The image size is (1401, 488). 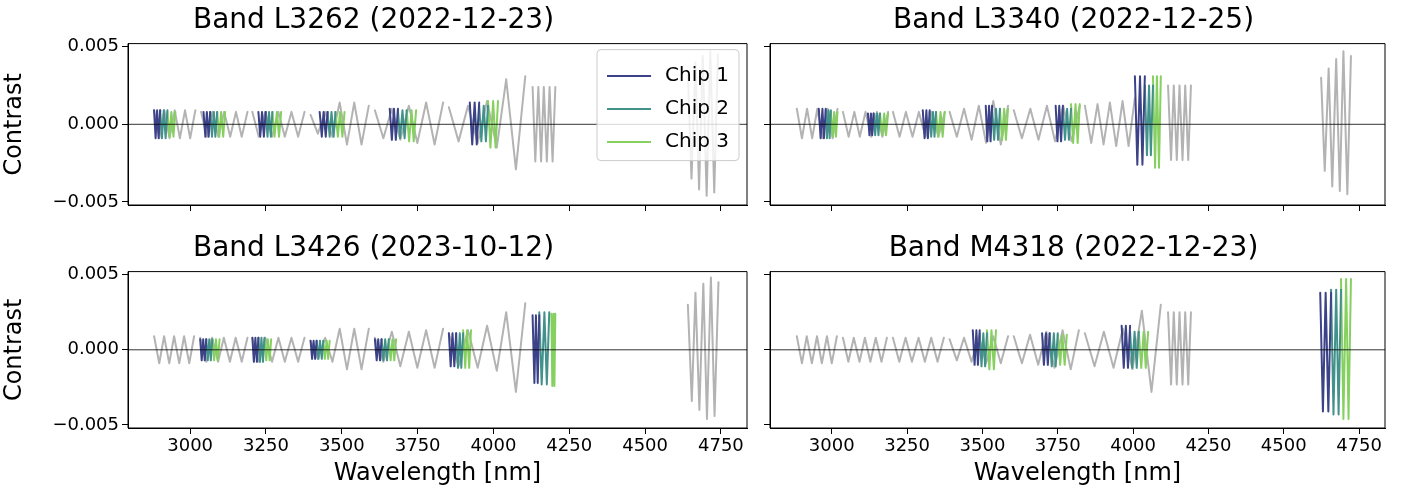 I want to click on chart-title: Band L3340 (2022-12-25), so click(x=1073, y=19).